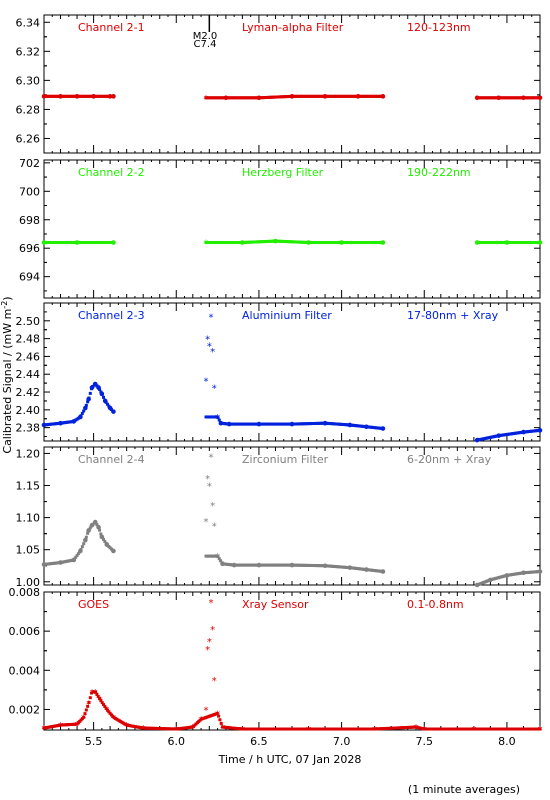  I want to click on filter-label: Zirconium Filter, so click(285, 459).